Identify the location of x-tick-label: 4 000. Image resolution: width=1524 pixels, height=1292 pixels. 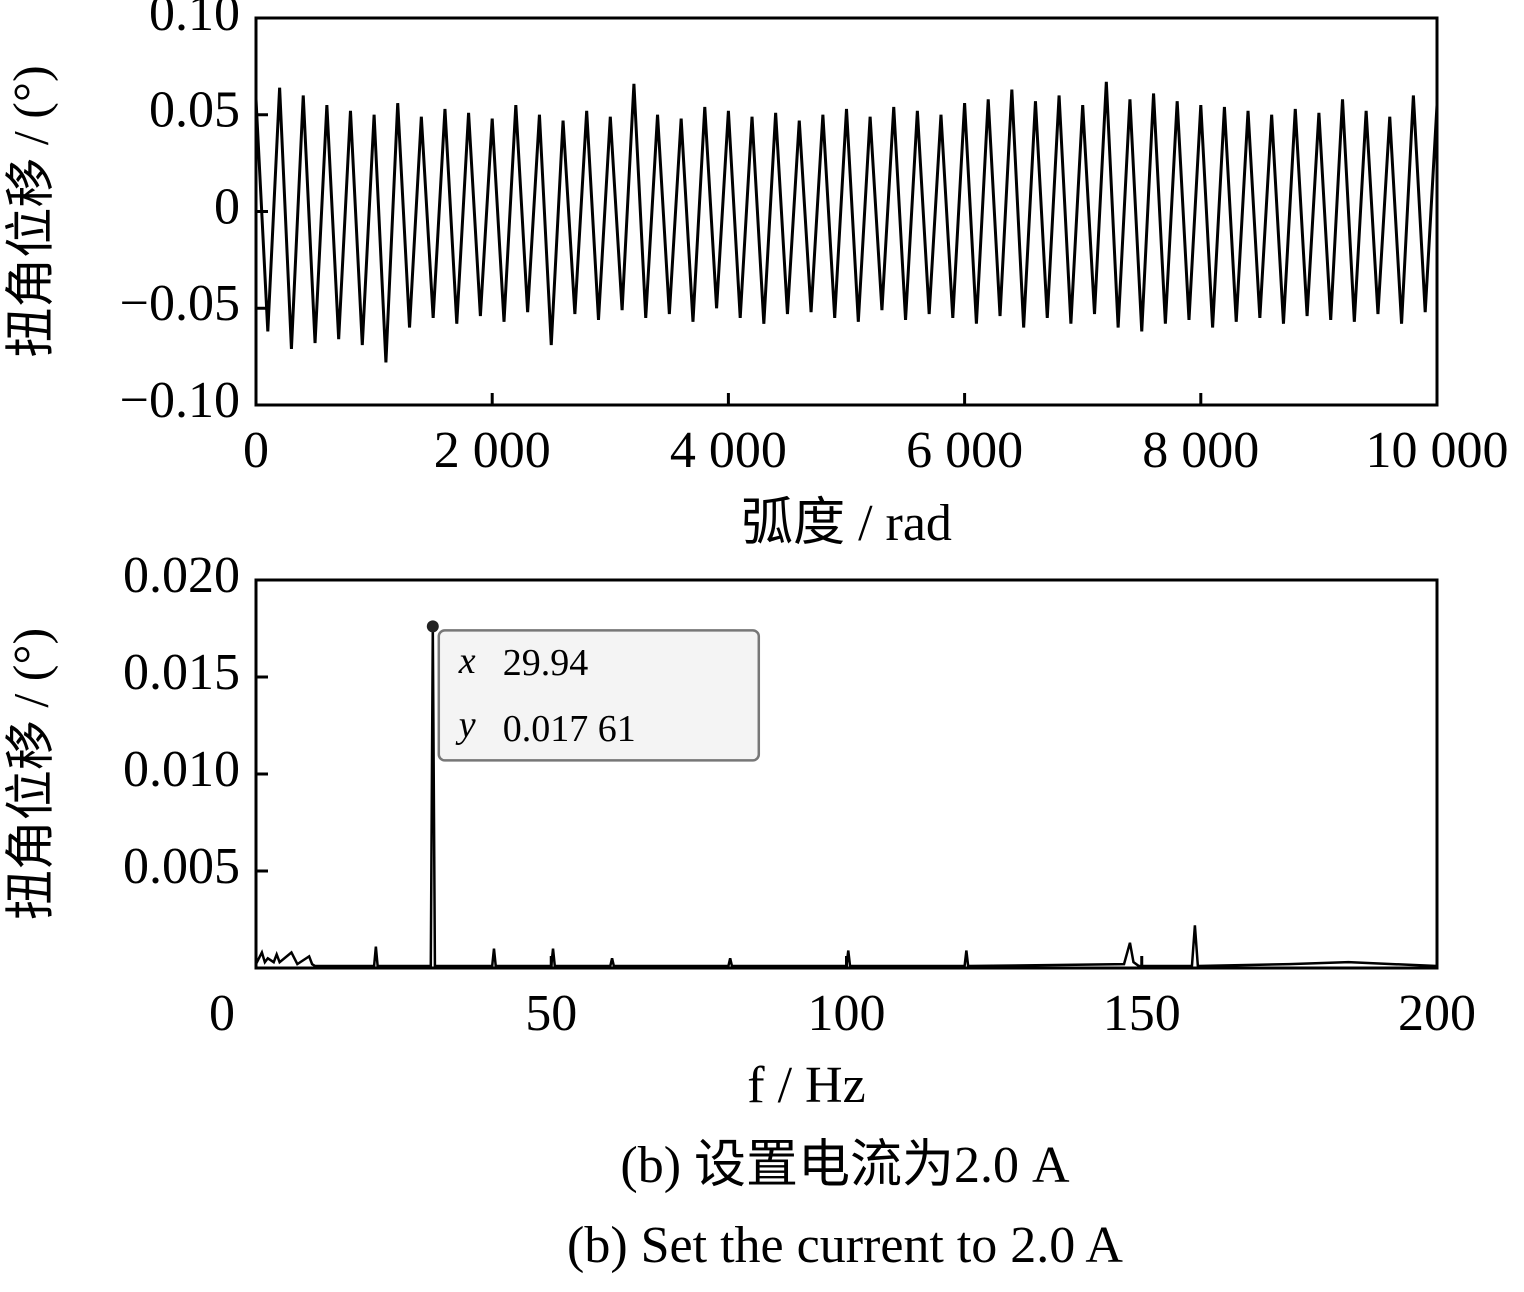
(728, 450).